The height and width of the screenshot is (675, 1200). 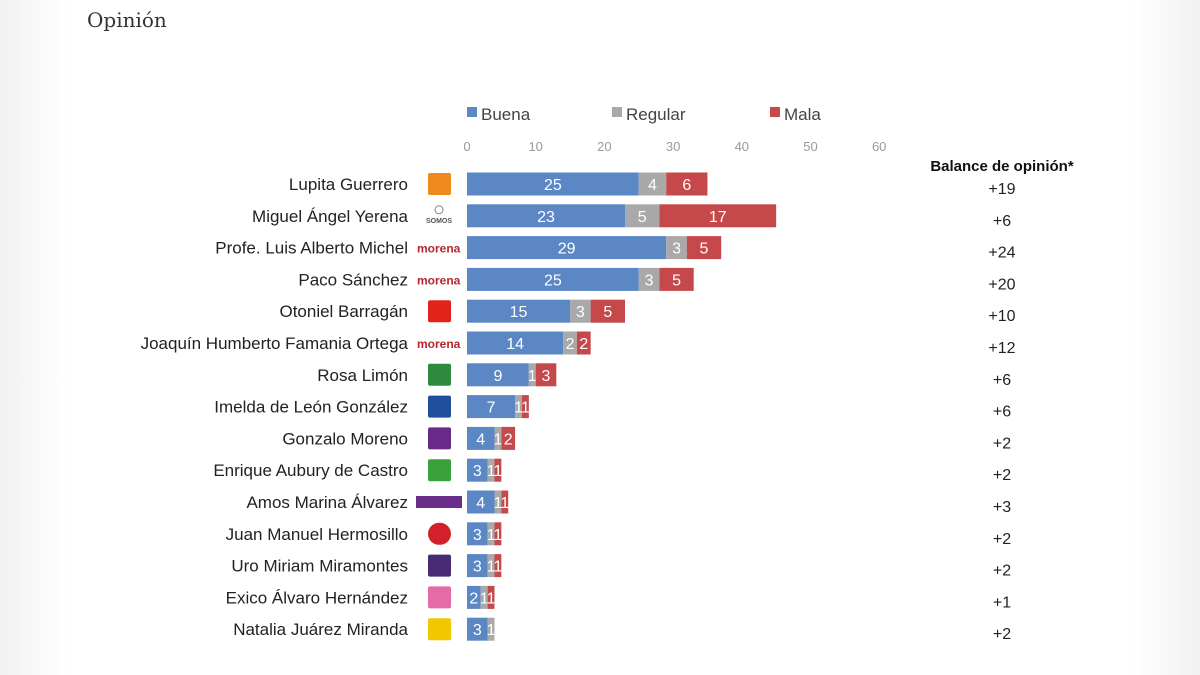 I want to click on x-tick-label: 40, so click(x=742, y=146).